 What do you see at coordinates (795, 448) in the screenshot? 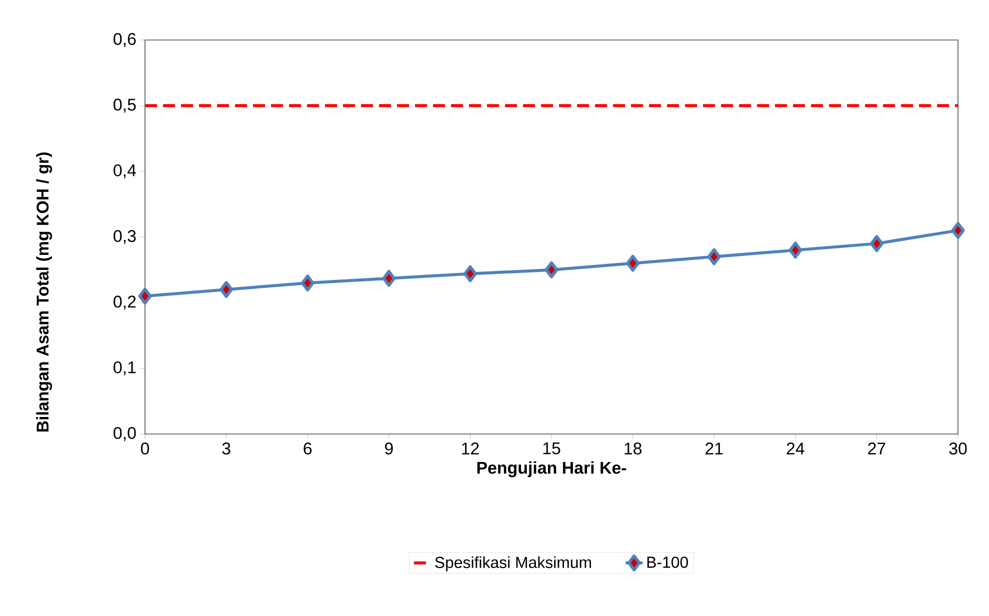
I see `x-tick-label: 24` at bounding box center [795, 448].